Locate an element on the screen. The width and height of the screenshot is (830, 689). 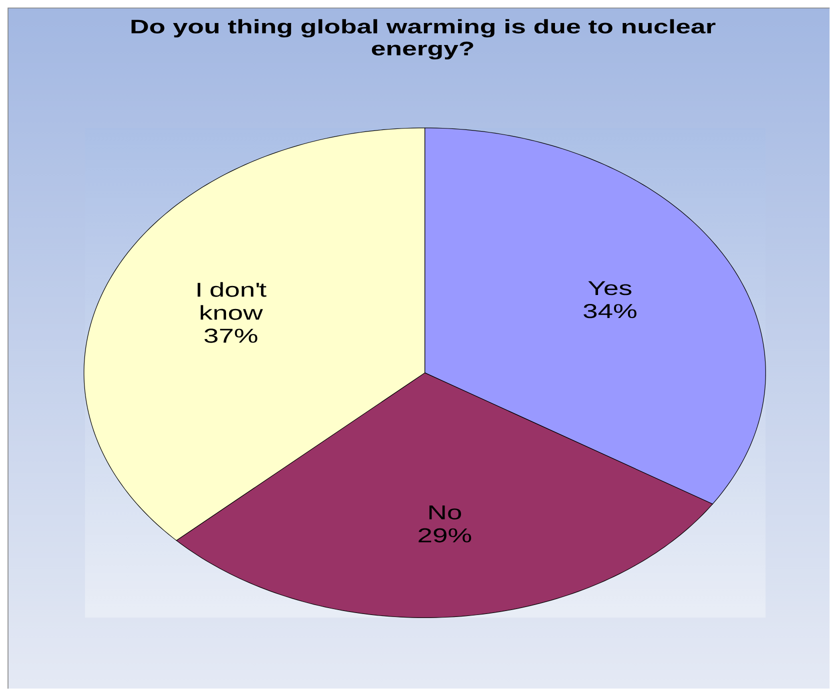
data-label: 34% is located at coordinates (610, 311).